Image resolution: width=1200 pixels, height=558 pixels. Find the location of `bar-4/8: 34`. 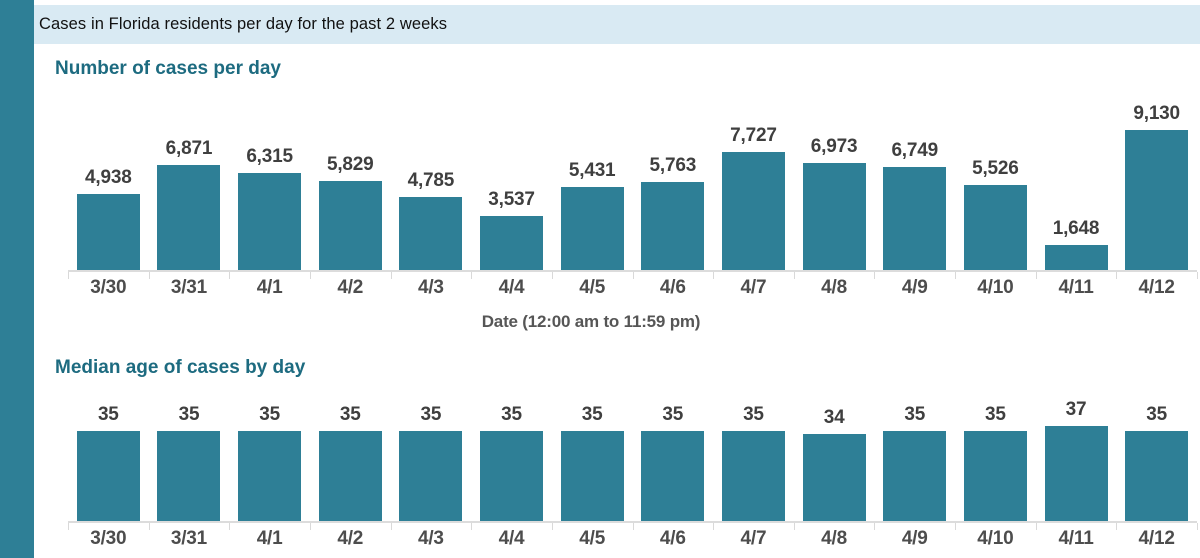

bar-4/8: 34 is located at coordinates (834, 464).